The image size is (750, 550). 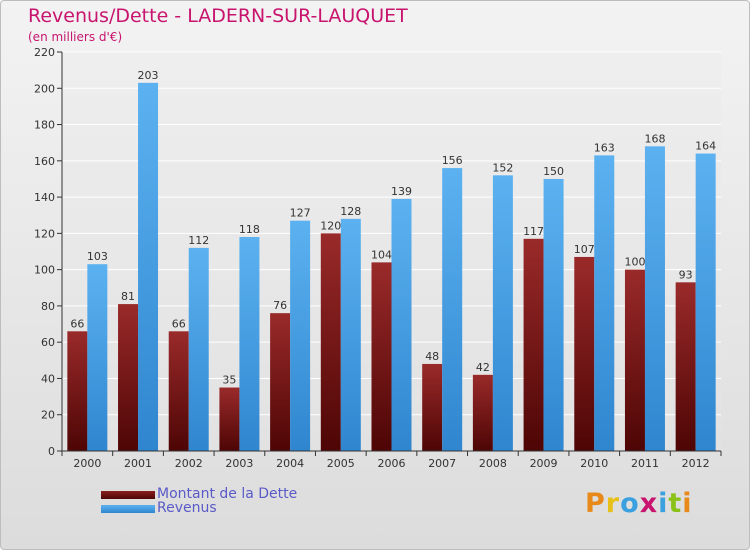 I want to click on logo-letter: x, so click(x=649, y=503).